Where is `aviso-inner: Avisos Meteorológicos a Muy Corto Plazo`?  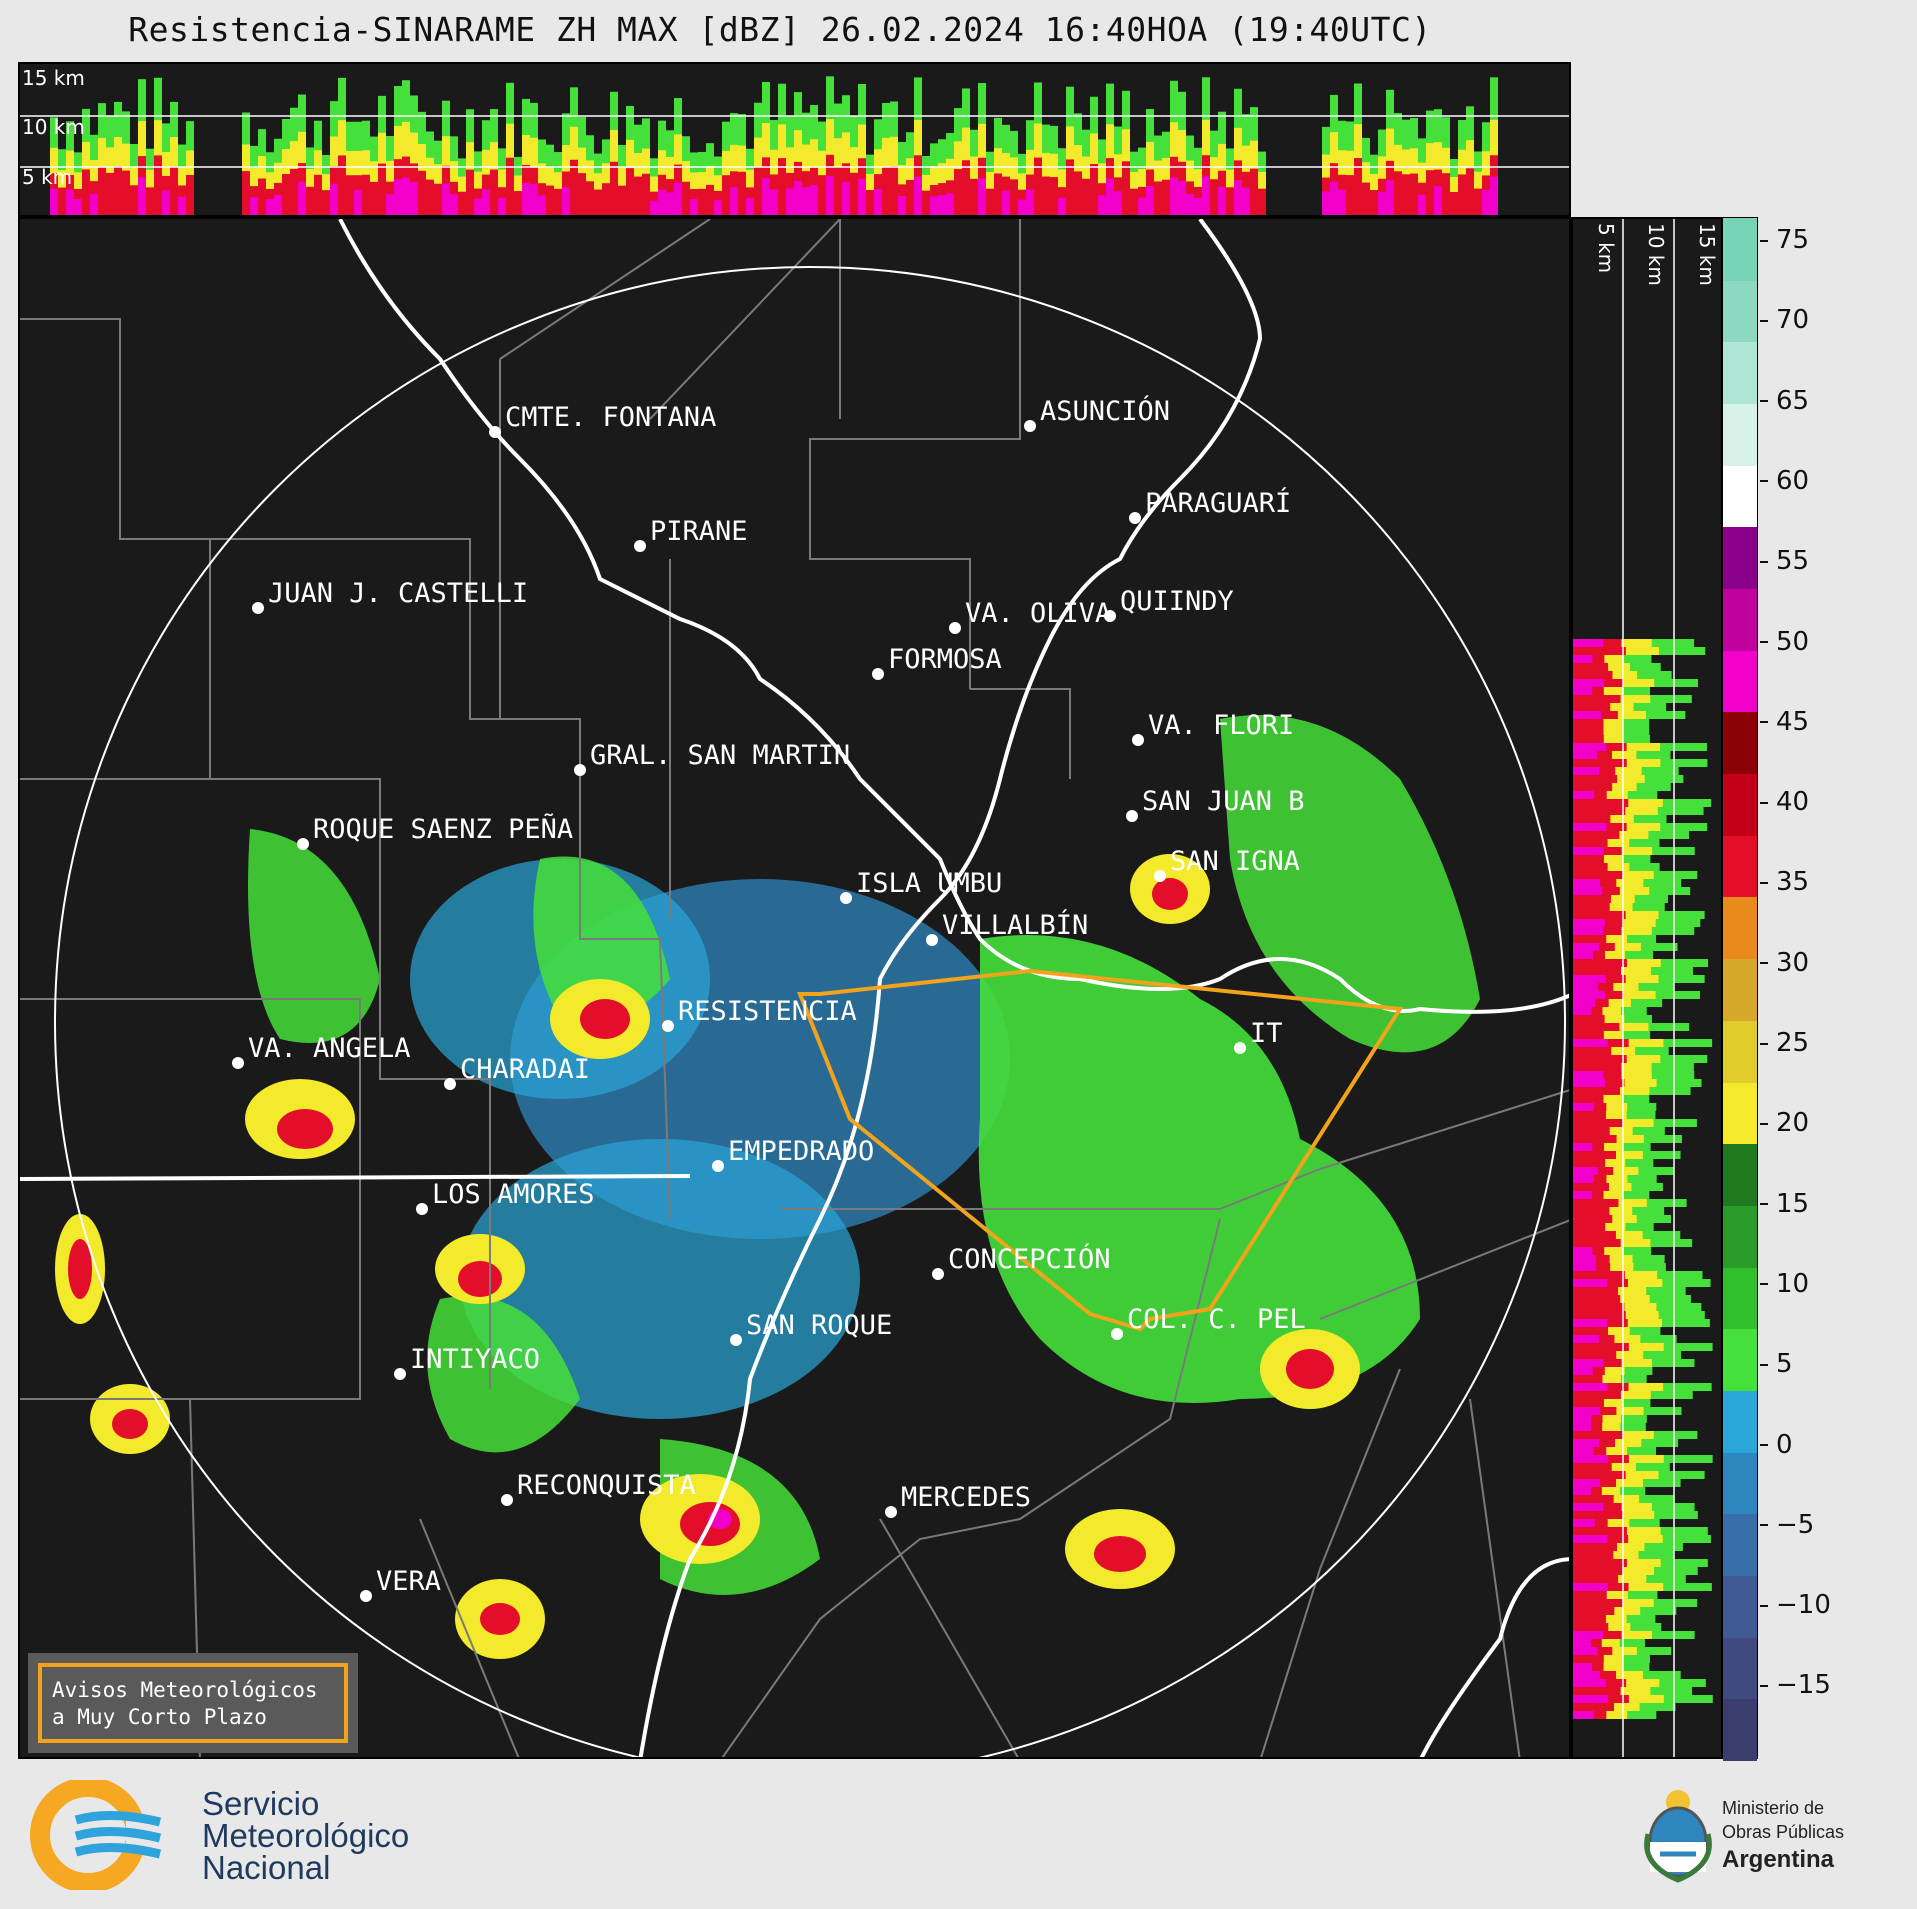
aviso-inner: Avisos Meteorológicos a Muy Corto Plazo is located at coordinates (193, 1703).